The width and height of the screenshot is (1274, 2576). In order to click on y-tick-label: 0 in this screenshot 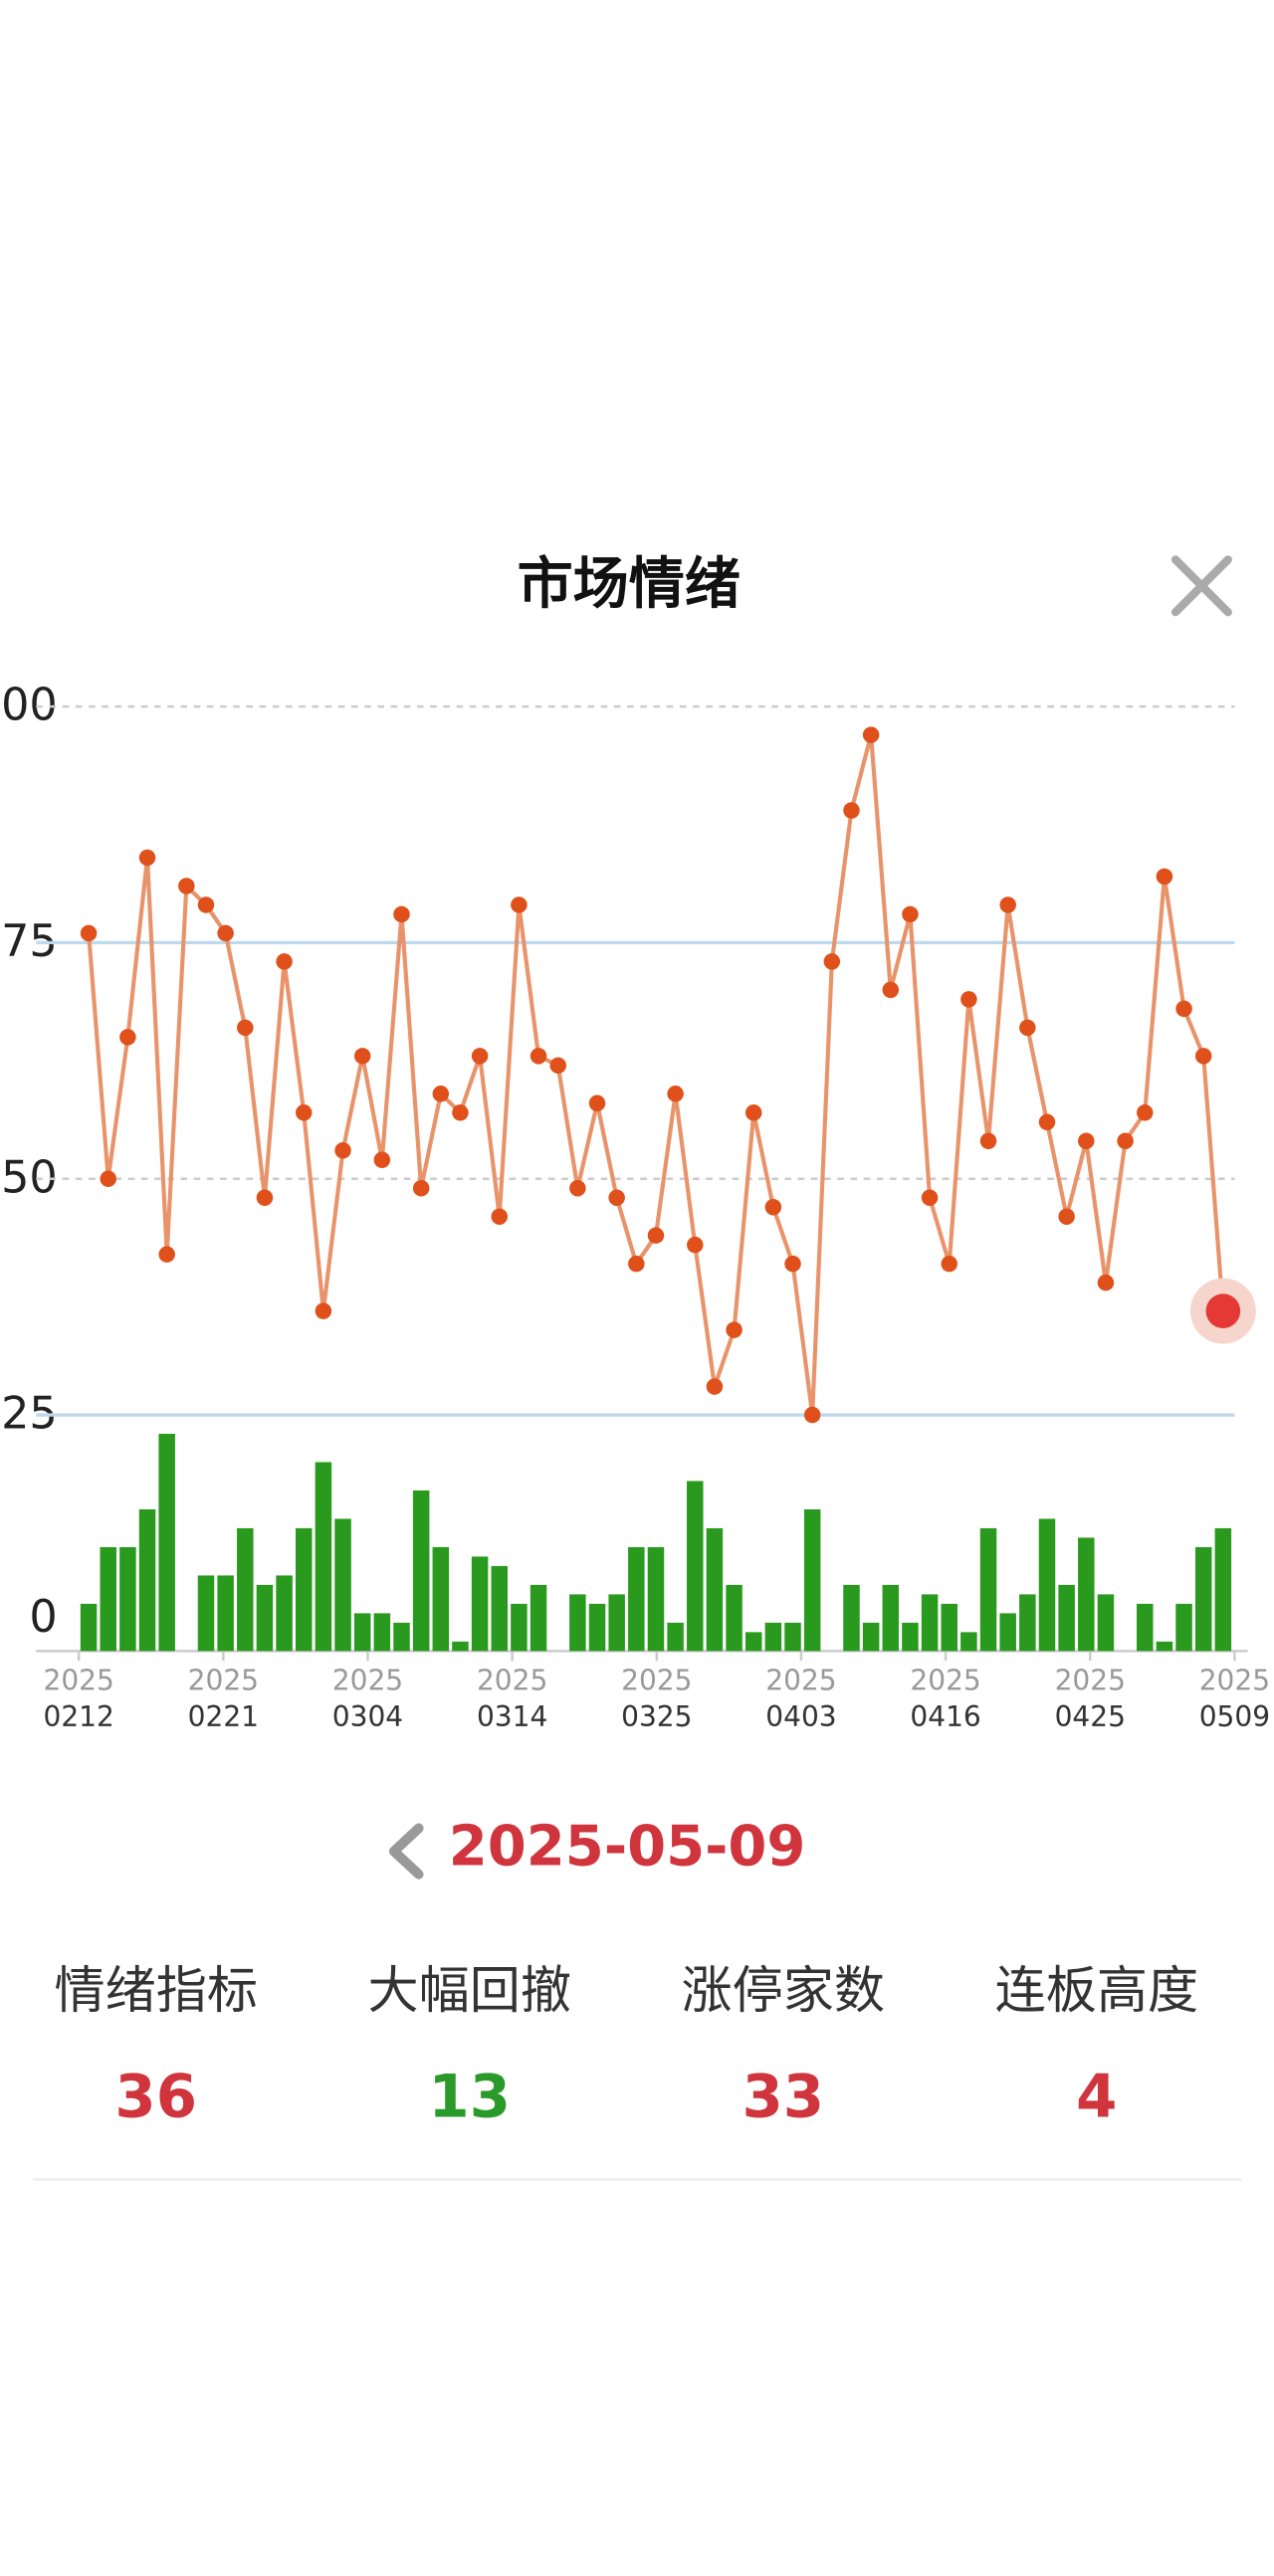, I will do `click(43, 1617)`.